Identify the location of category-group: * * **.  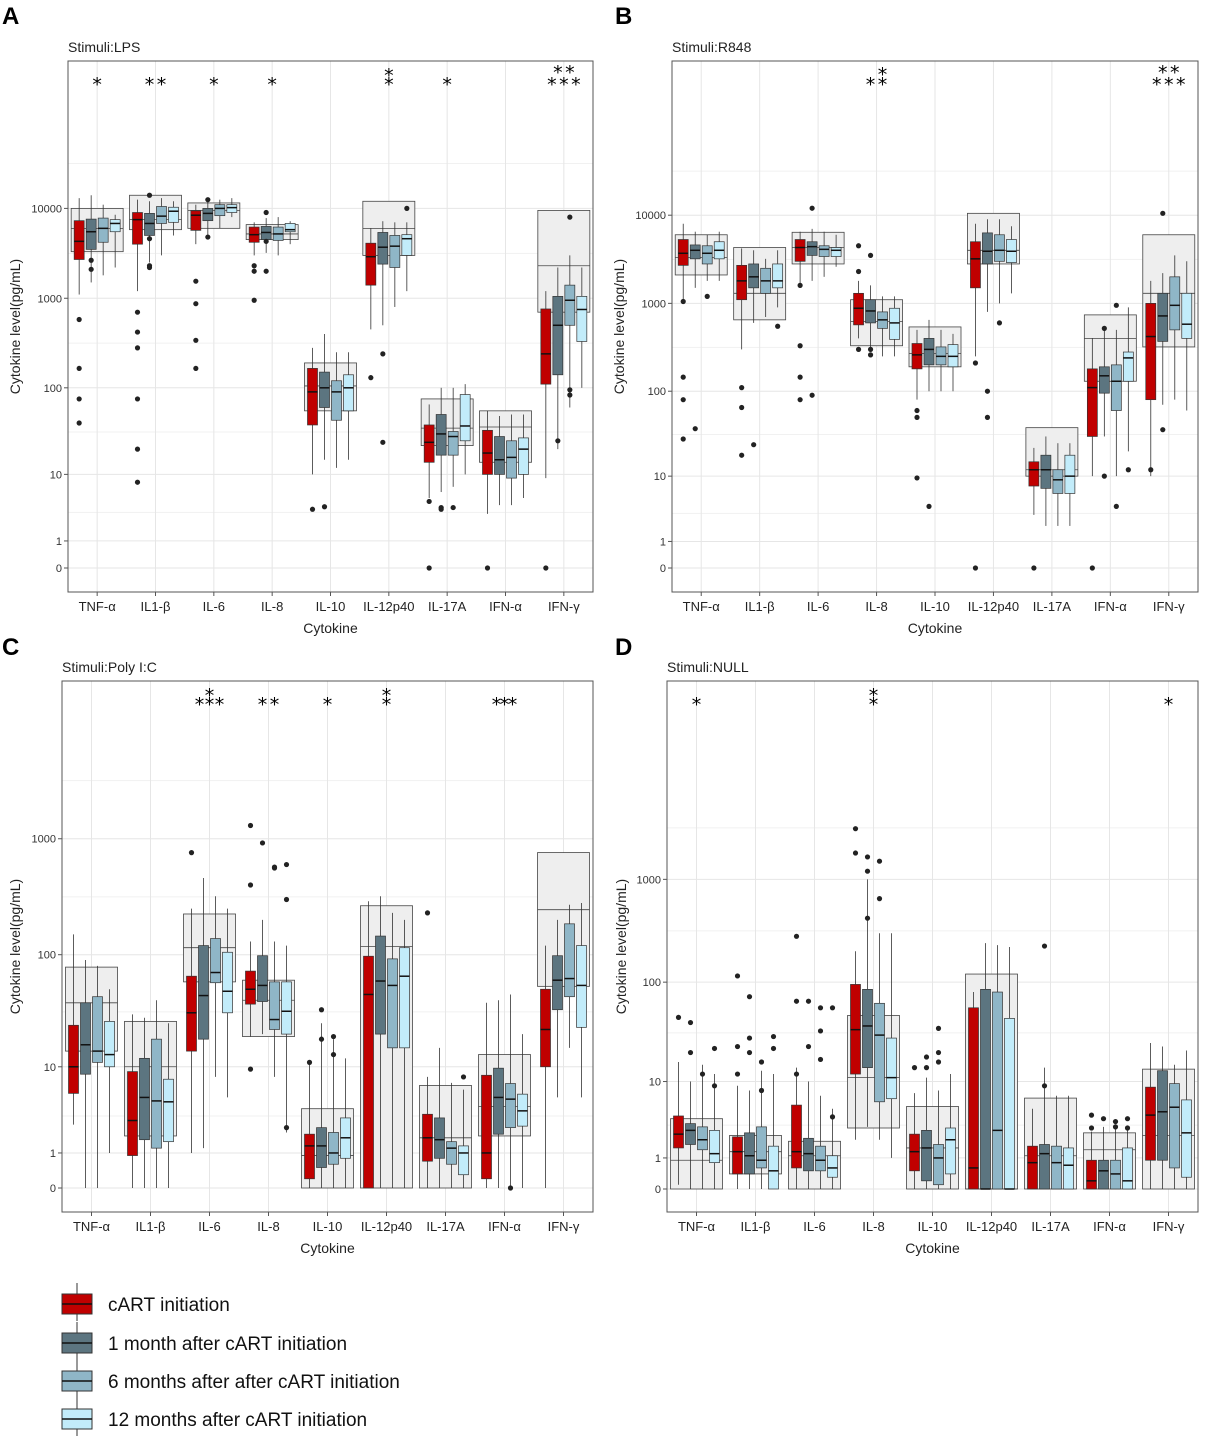
(209, 919).